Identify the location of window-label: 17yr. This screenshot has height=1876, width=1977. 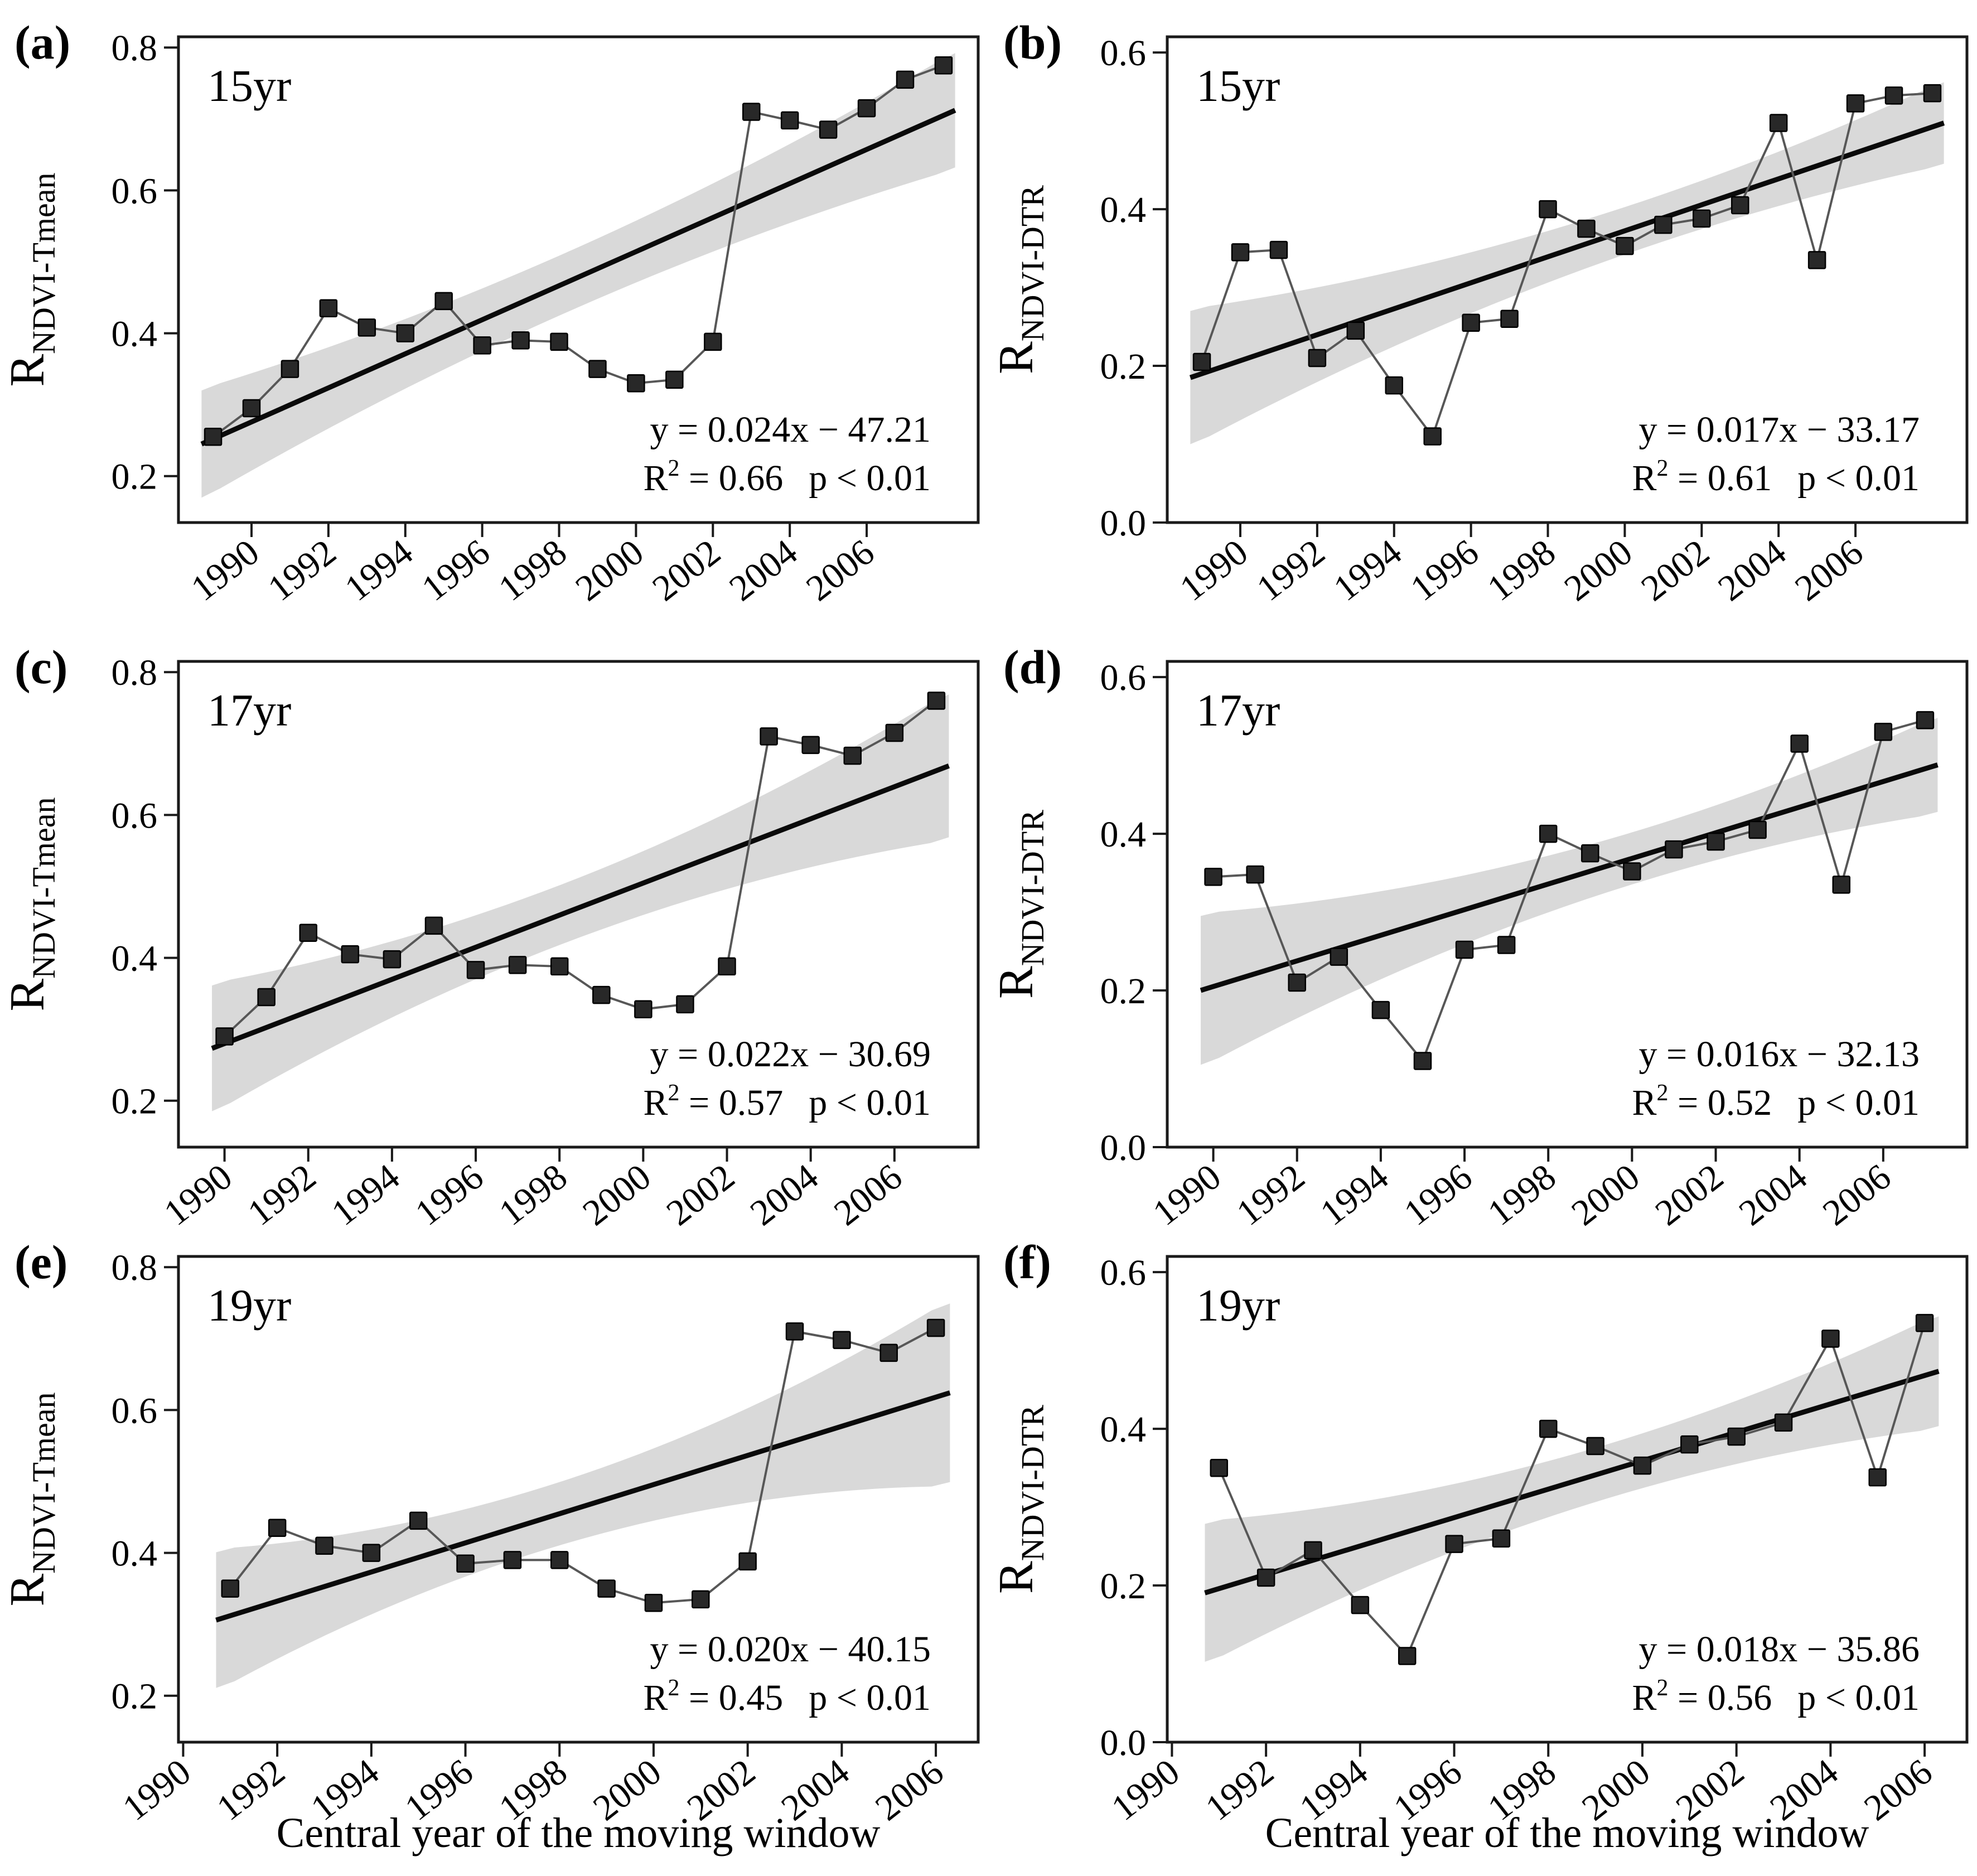
(1238, 710).